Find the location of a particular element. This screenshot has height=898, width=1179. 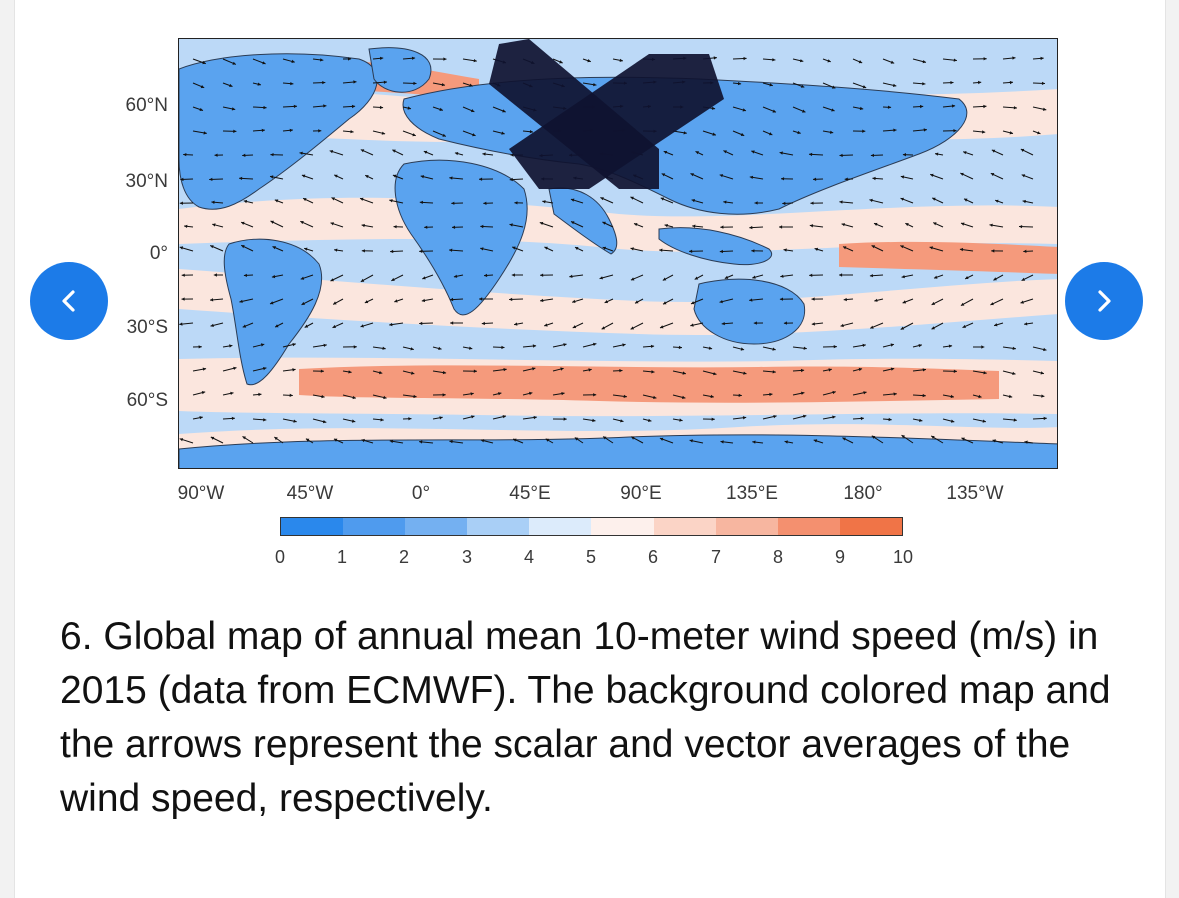

colorbar-tick-3: 3 is located at coordinates (467, 557).